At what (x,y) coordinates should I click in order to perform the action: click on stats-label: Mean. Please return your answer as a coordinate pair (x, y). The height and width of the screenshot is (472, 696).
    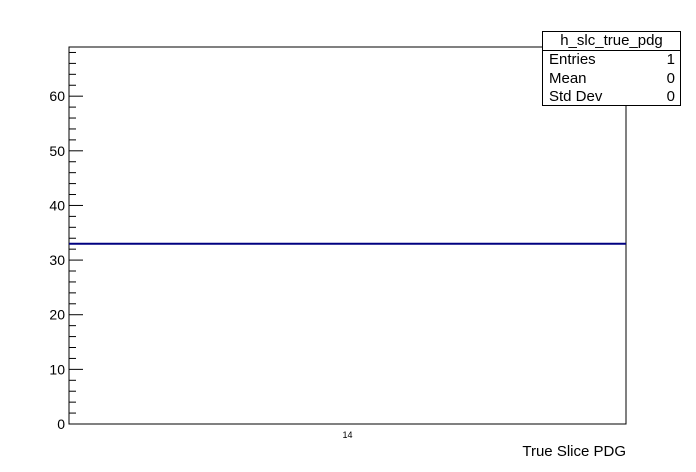
    Looking at the image, I should click on (568, 78).